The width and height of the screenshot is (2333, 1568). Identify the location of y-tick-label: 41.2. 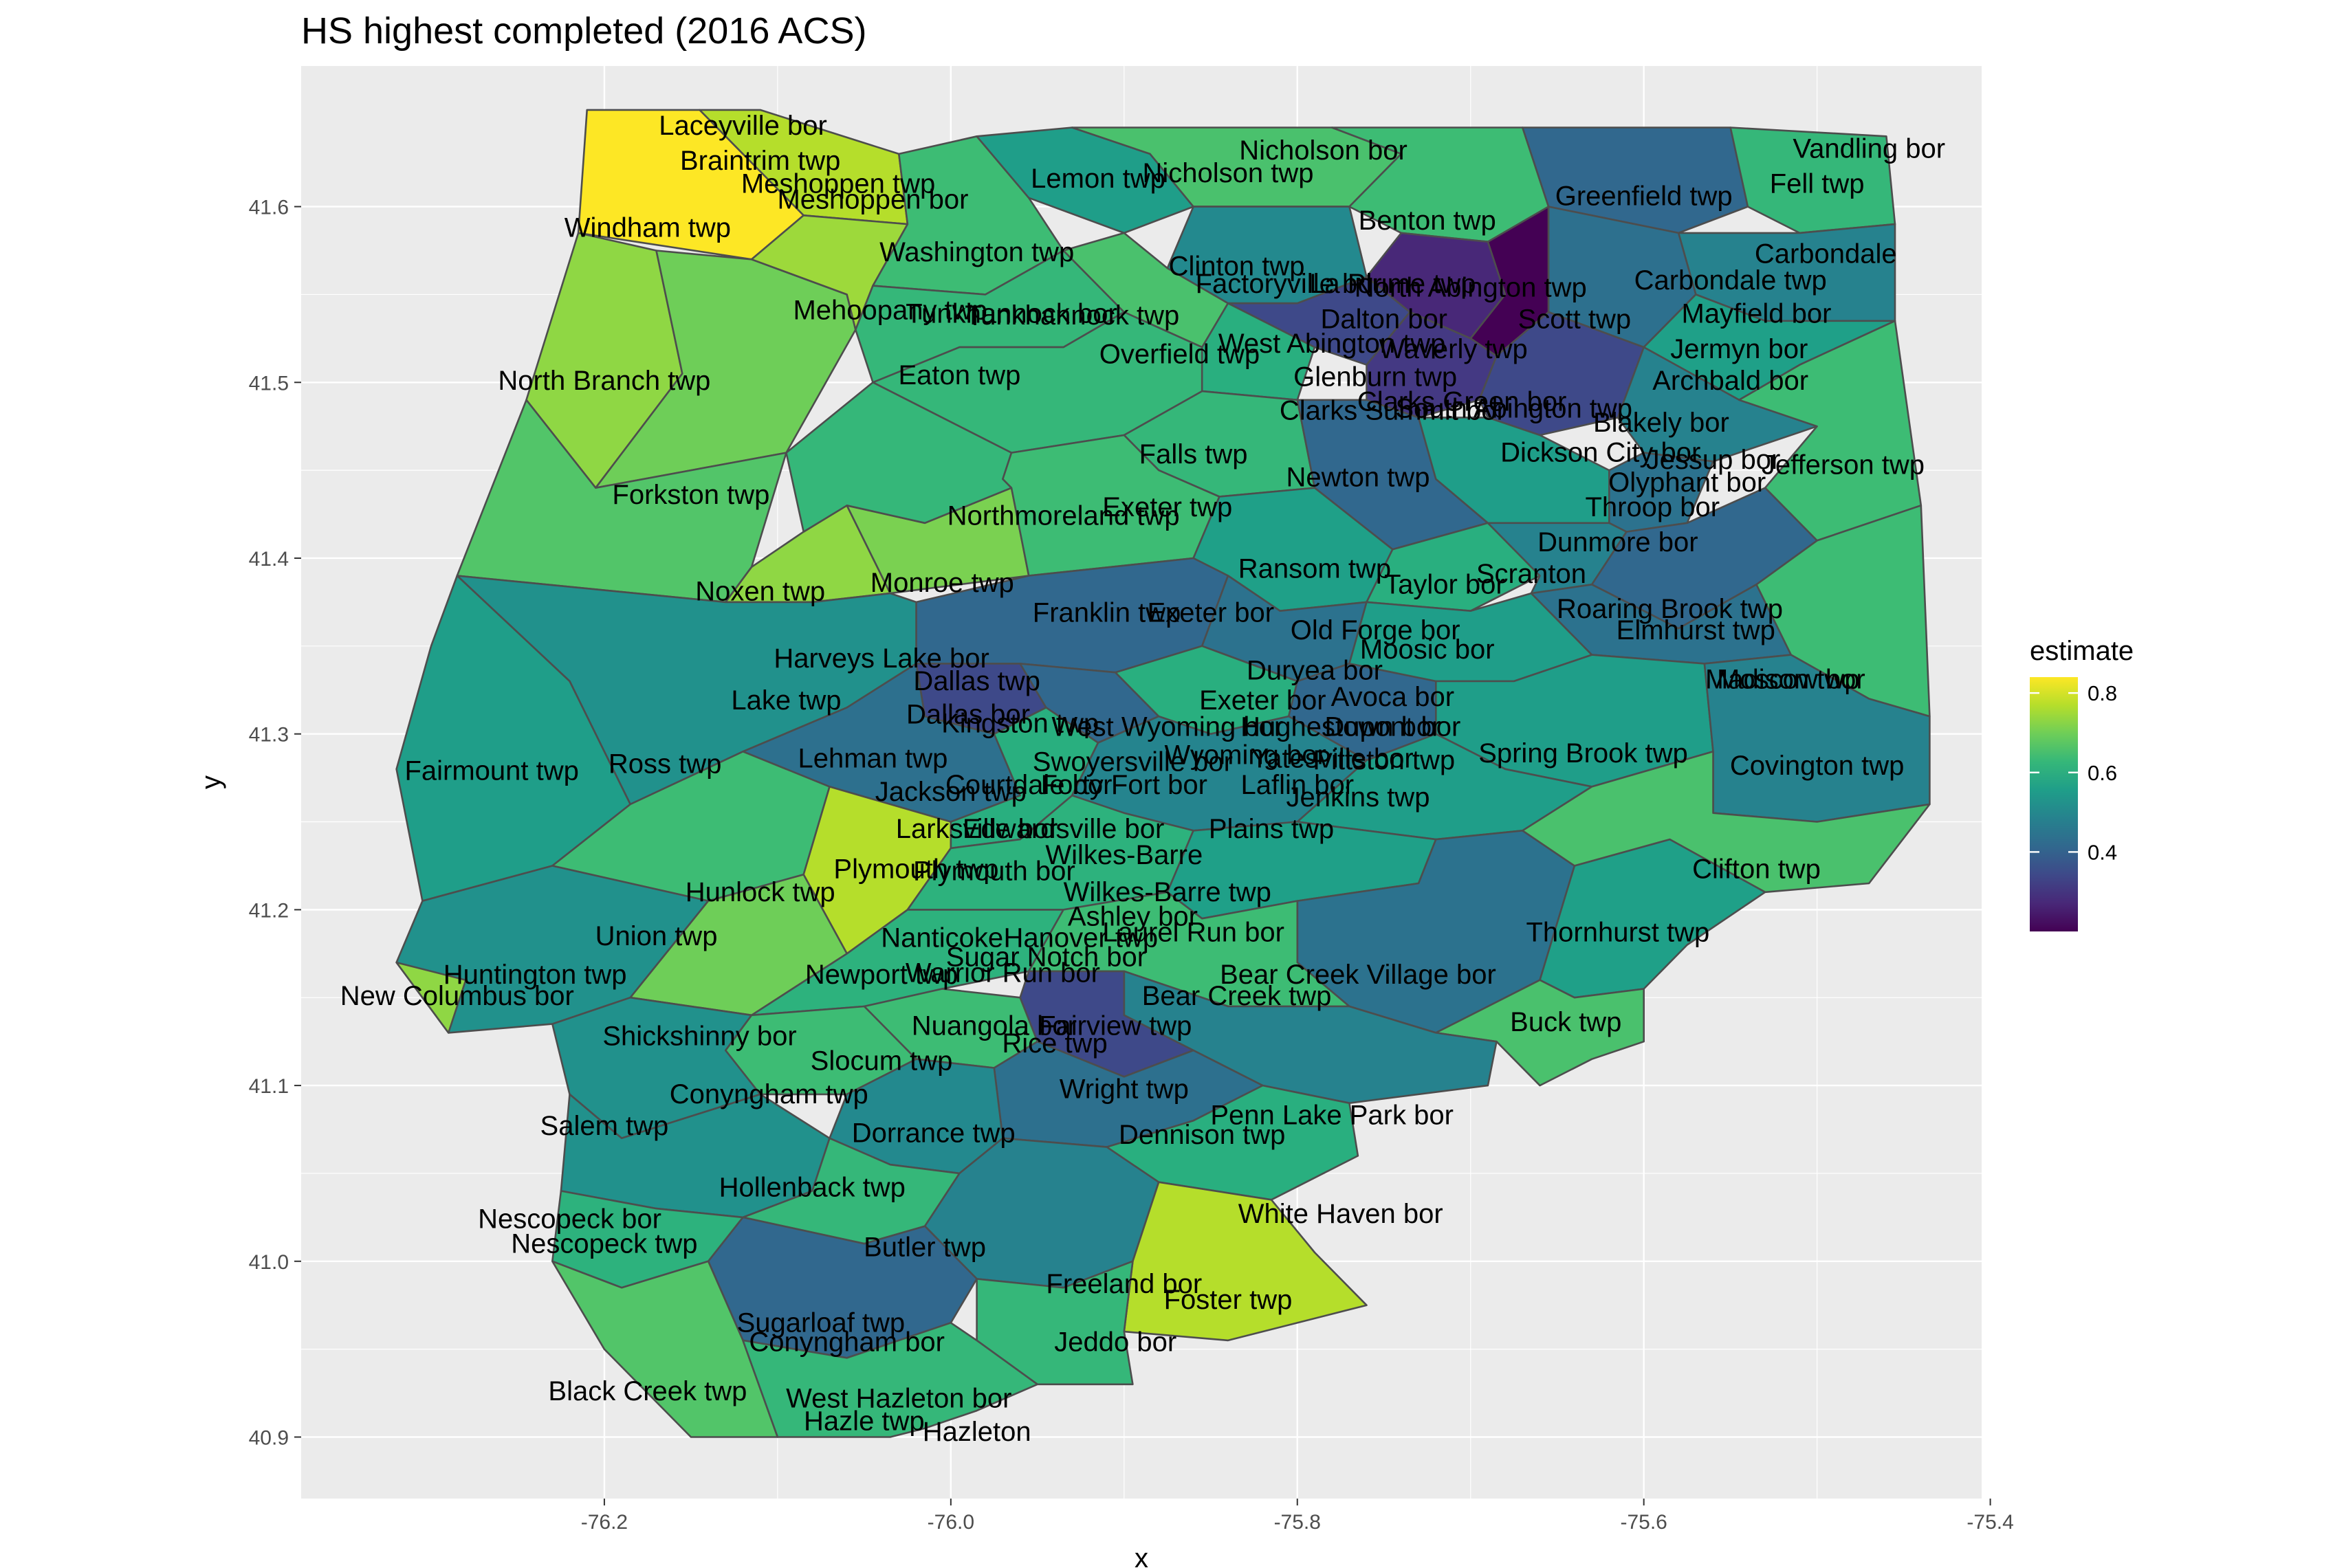
(269, 910).